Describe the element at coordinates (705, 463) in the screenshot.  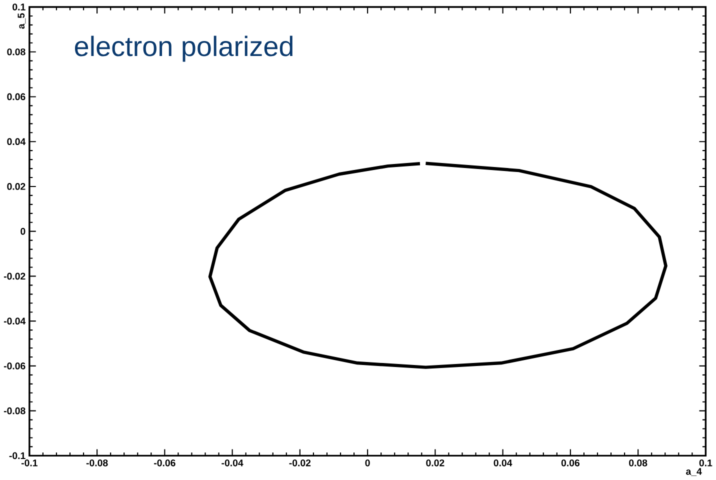
I see `x-tick-label: 0.1` at that location.